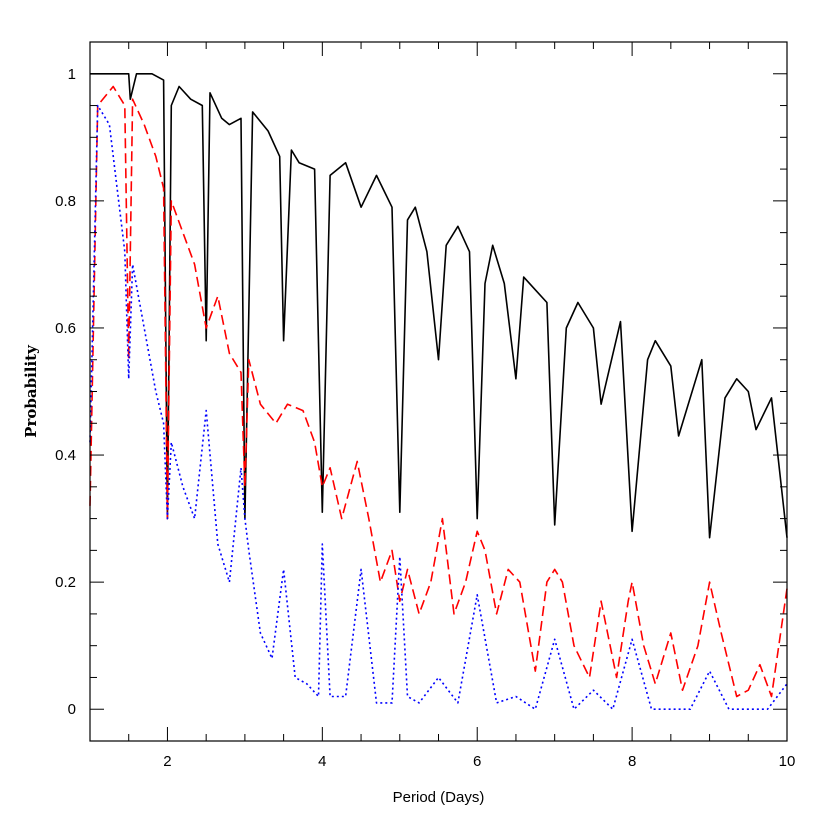 The image size is (830, 830). Describe the element at coordinates (31, 391) in the screenshot. I see `y-axis-label: Probability` at that location.